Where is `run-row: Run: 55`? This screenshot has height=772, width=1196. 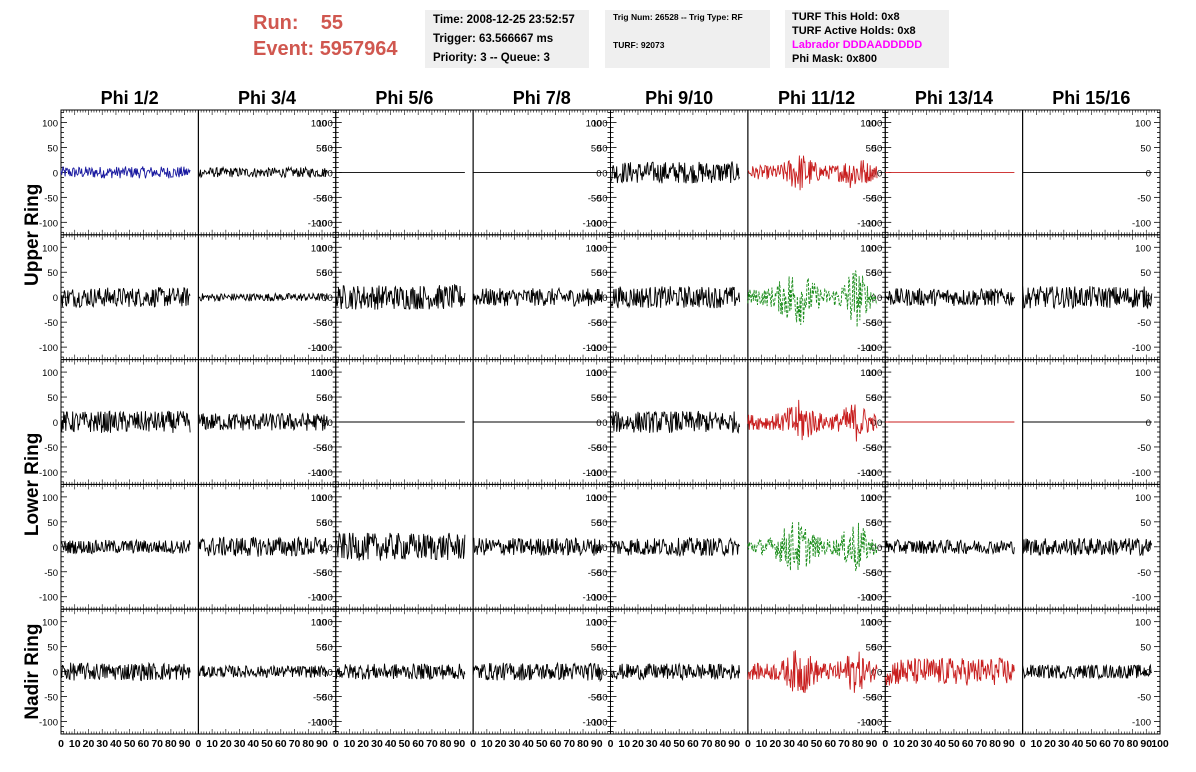 run-row: Run: 55 is located at coordinates (325, 23).